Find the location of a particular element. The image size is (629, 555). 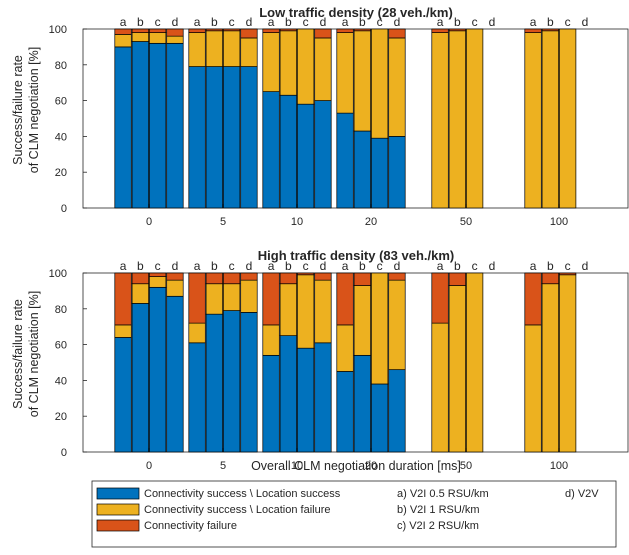

chart-title: High traffic density (83 veh./km) is located at coordinates (356, 255).